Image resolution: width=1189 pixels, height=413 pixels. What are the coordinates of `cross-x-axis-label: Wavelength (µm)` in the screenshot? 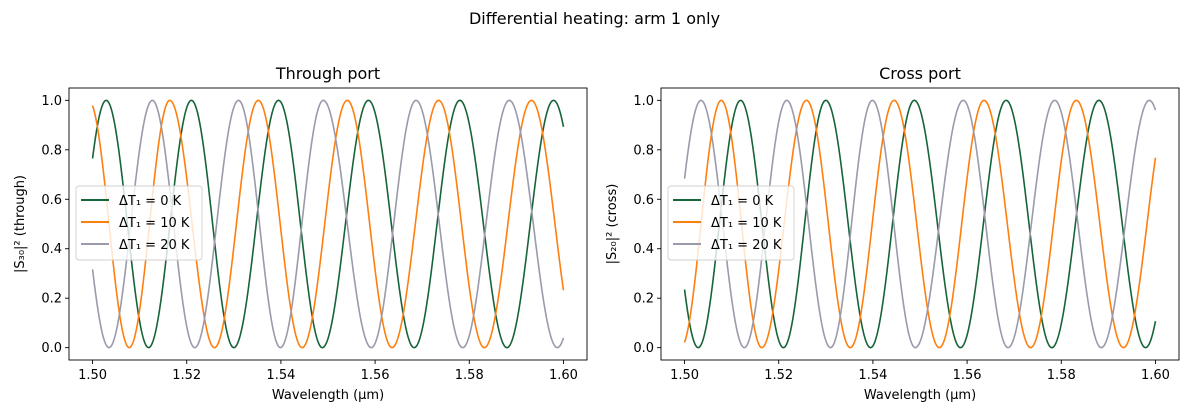 It's located at (920, 395).